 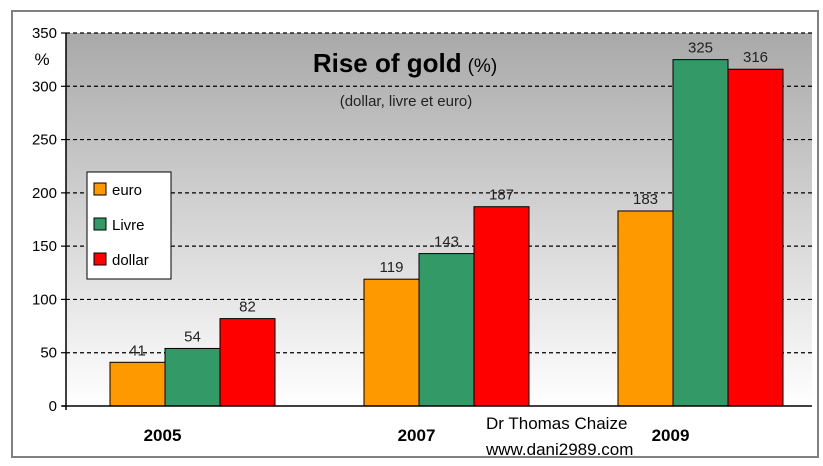 I want to click on chart-title-unit: (%), so click(x=483, y=66).